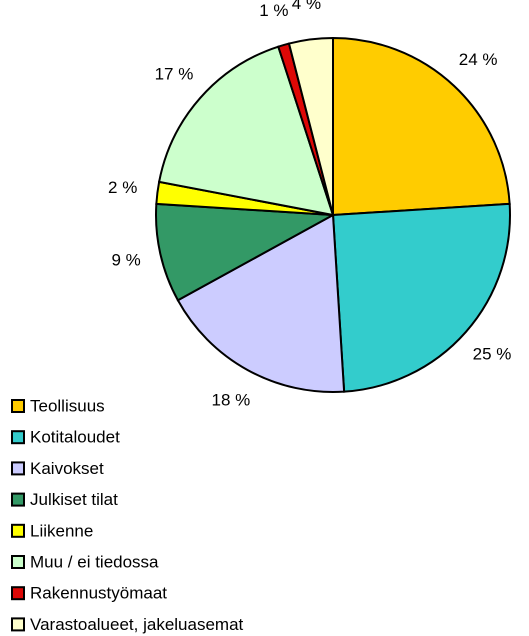 This screenshot has height=636, width=529. I want to click on legend-label: Teollisuus, so click(67, 405).